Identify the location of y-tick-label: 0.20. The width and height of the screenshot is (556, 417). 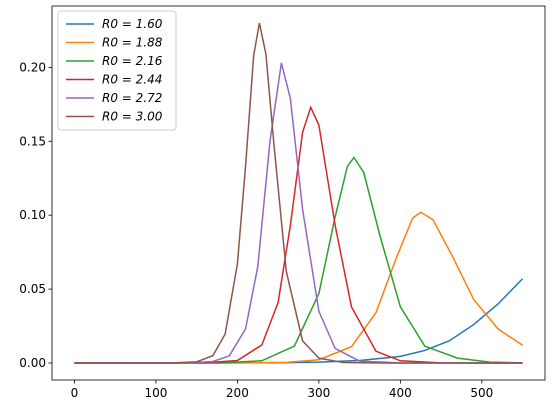
(32, 67).